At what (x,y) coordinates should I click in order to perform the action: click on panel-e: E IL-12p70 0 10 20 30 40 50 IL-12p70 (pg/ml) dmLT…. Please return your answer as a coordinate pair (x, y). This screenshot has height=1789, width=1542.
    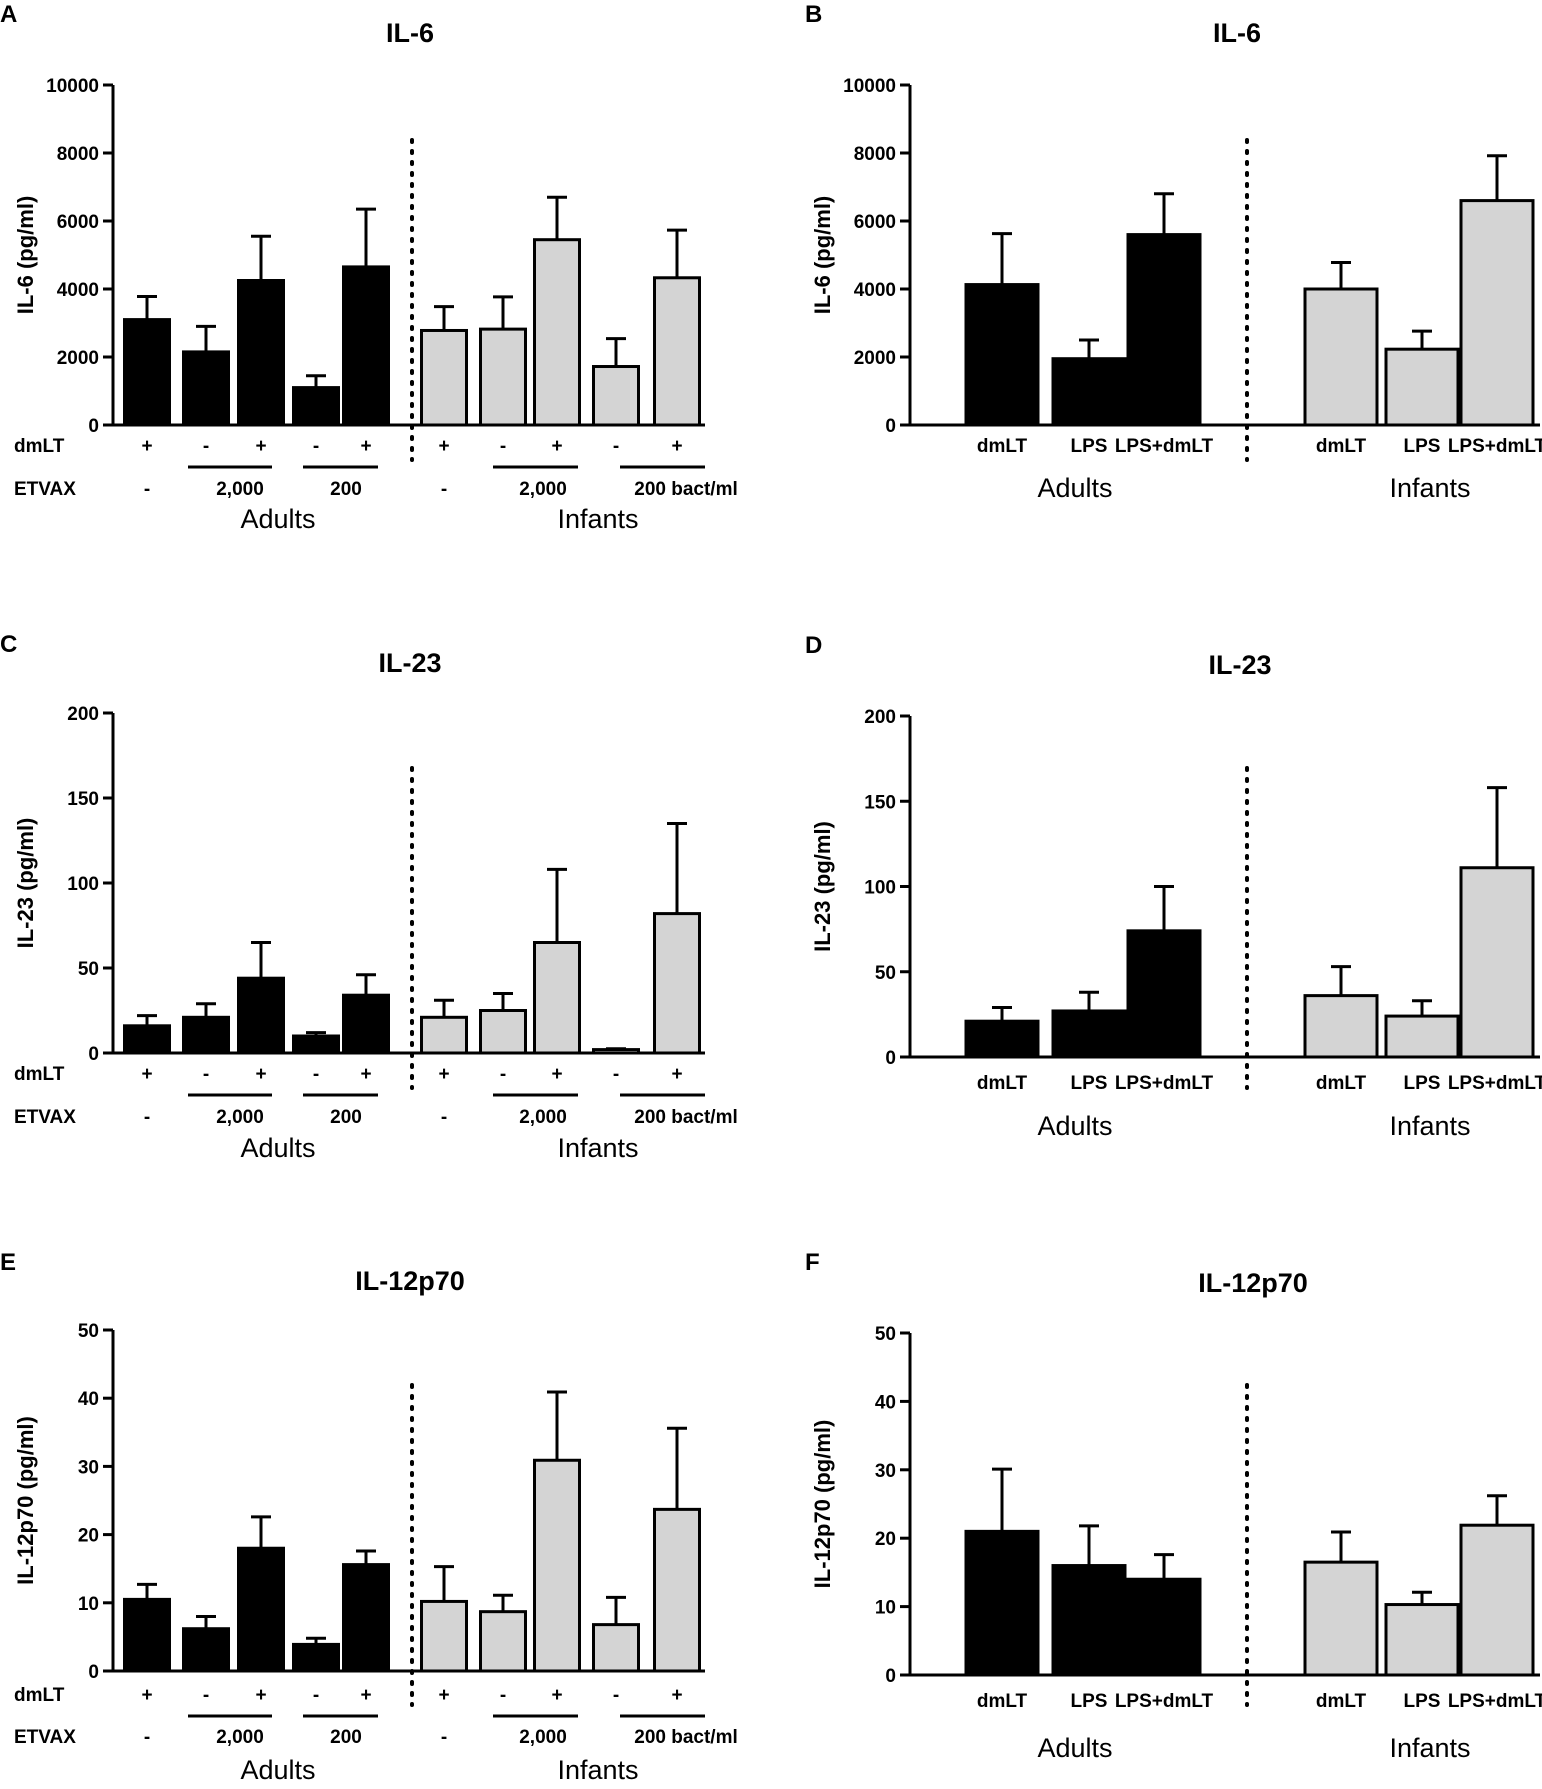
    Looking at the image, I should click on (369, 1517).